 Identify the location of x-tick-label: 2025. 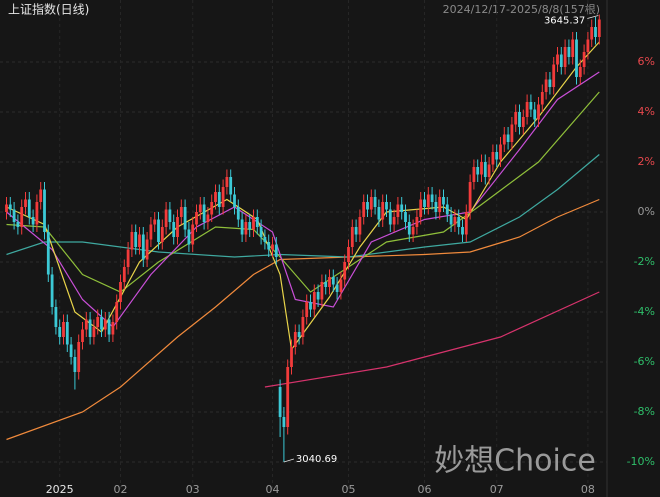
(60, 489).